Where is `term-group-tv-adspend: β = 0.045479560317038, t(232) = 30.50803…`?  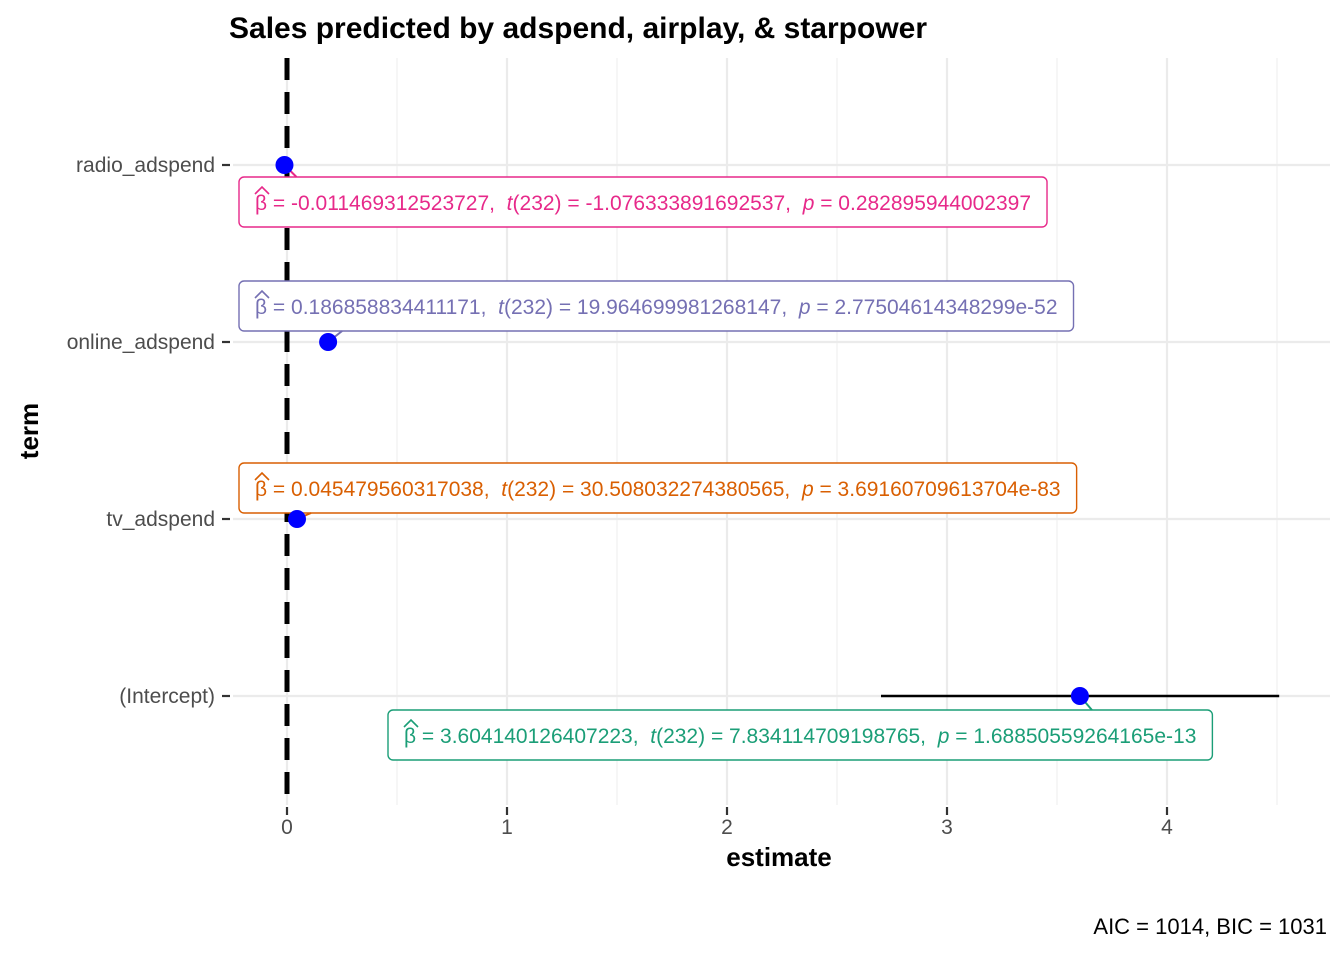 term-group-tv-adspend: β = 0.045479560317038, t(232) = 30.50803… is located at coordinates (658, 495).